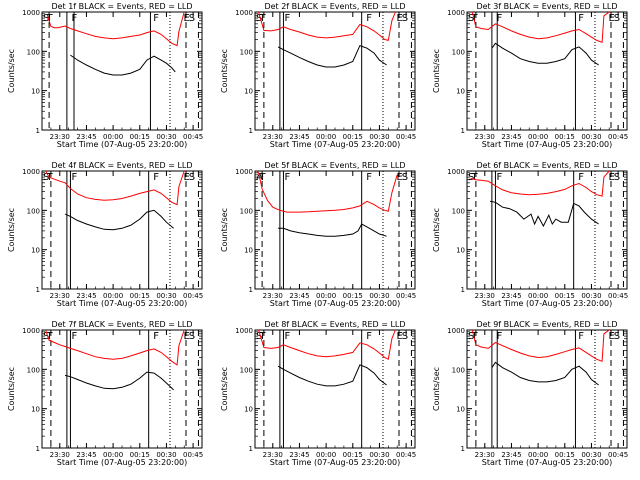 Image resolution: width=640 pixels, height=480 pixels. Describe the element at coordinates (121, 165) in the screenshot. I see `panel-title: Det 4f BLACK = Events, RED = LLD` at that location.